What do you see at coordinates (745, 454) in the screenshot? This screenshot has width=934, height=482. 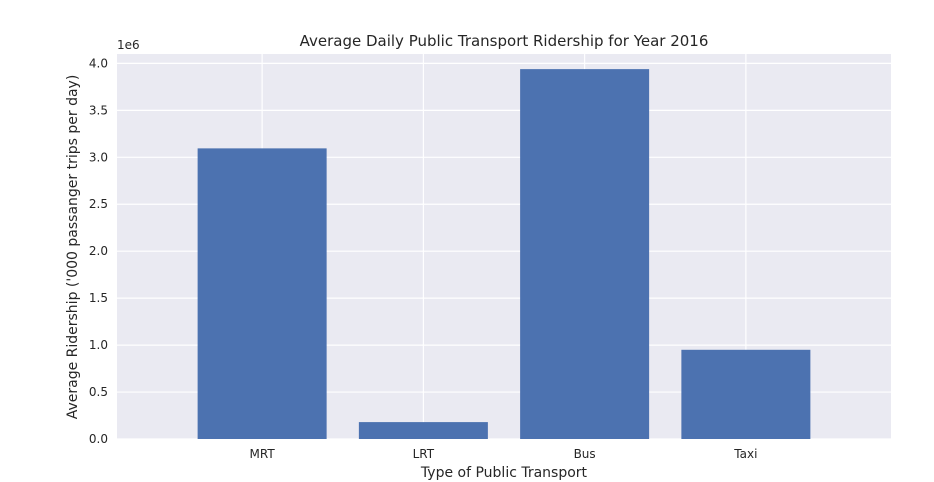 I see `x-tick-label: Taxi` at bounding box center [745, 454].